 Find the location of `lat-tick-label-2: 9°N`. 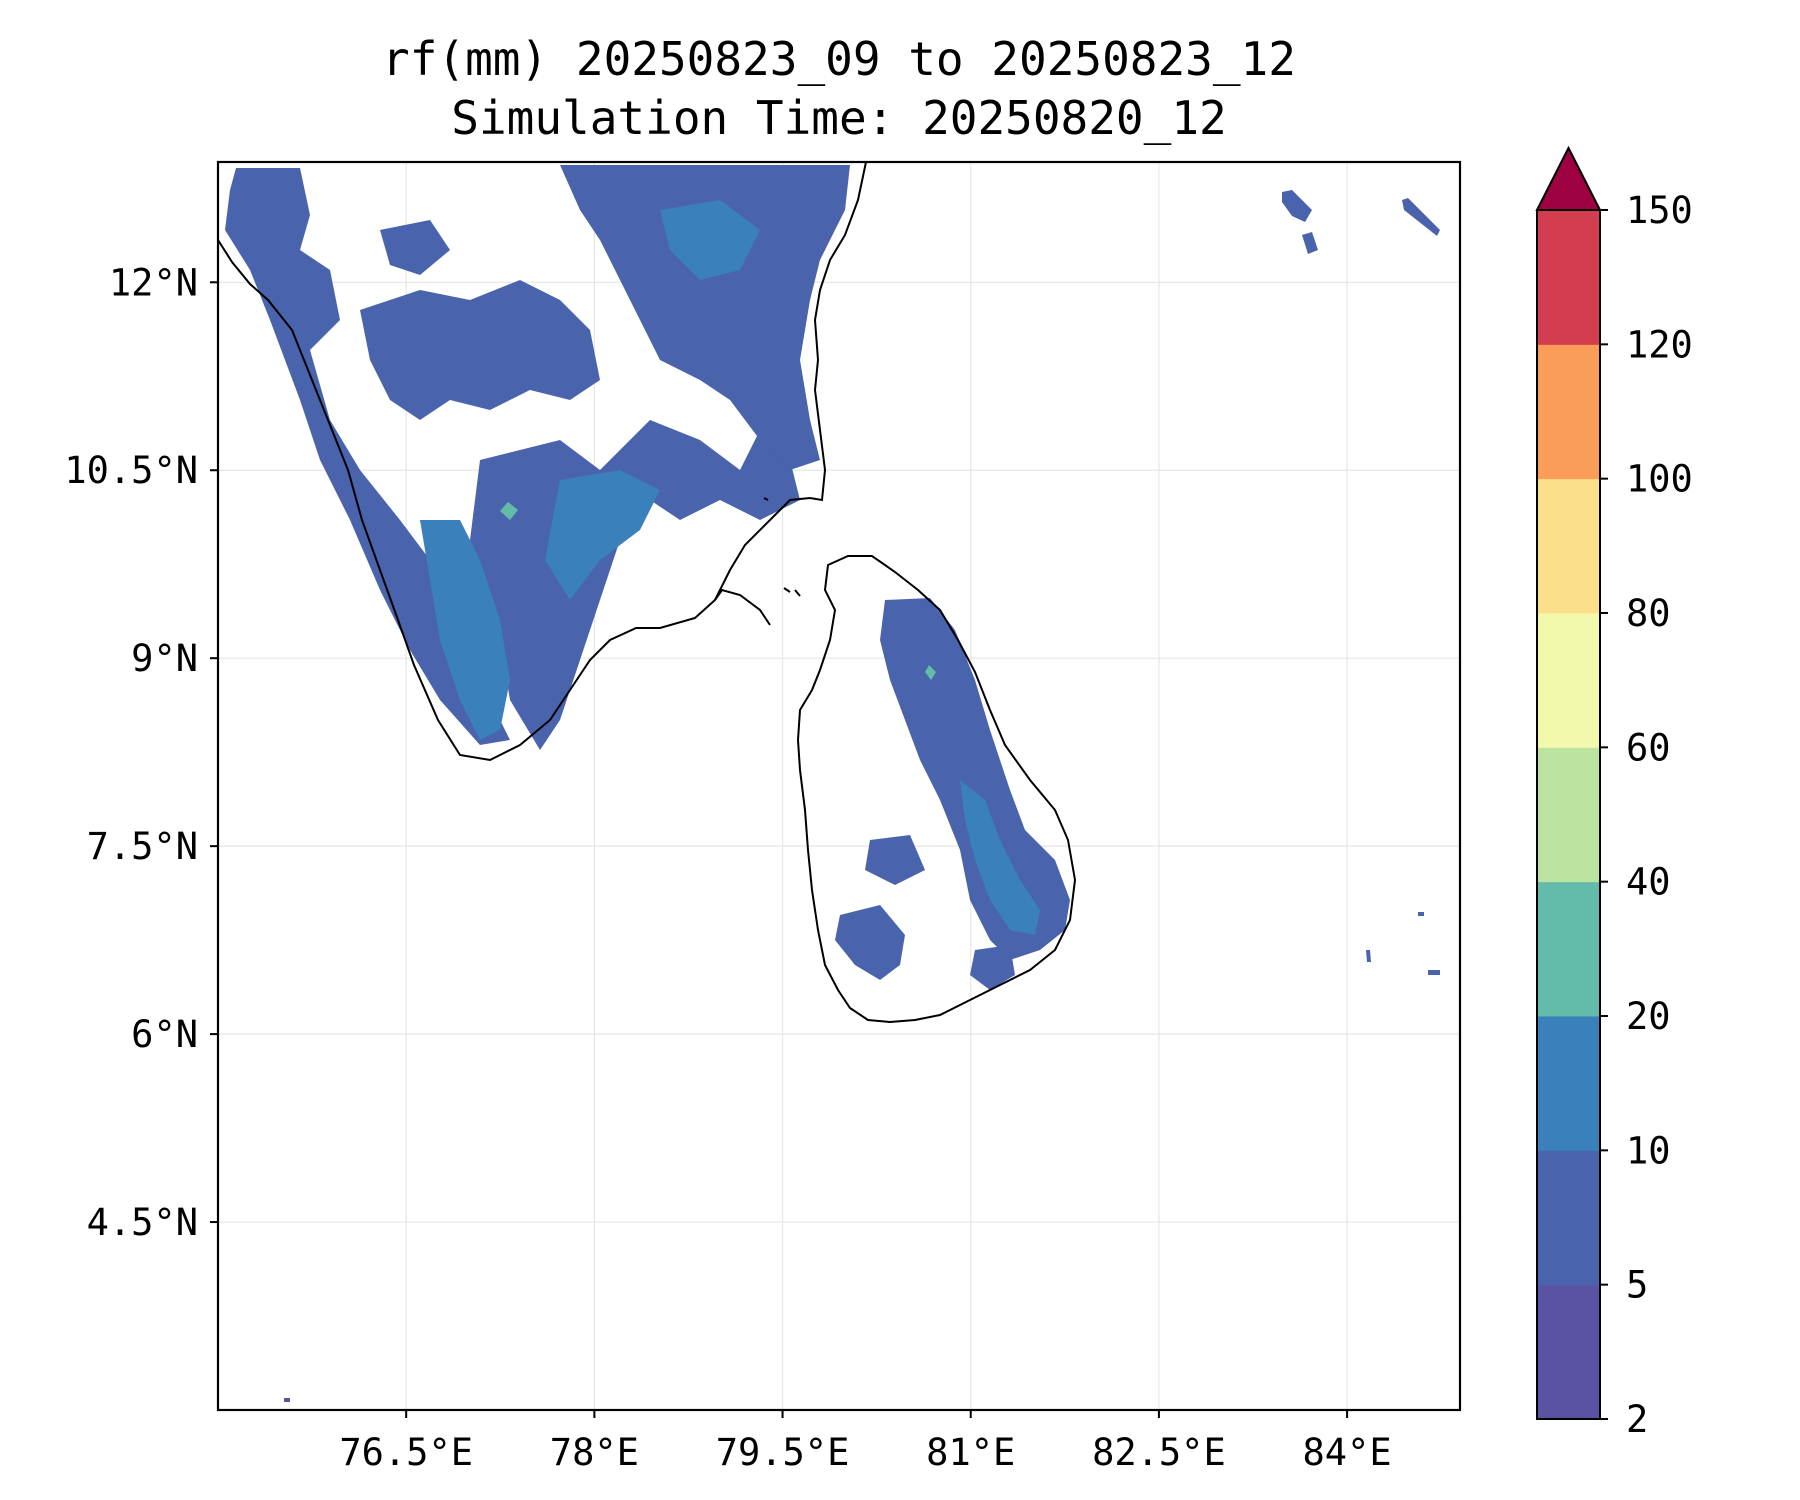

lat-tick-label-2: 9°N is located at coordinates (164, 658).